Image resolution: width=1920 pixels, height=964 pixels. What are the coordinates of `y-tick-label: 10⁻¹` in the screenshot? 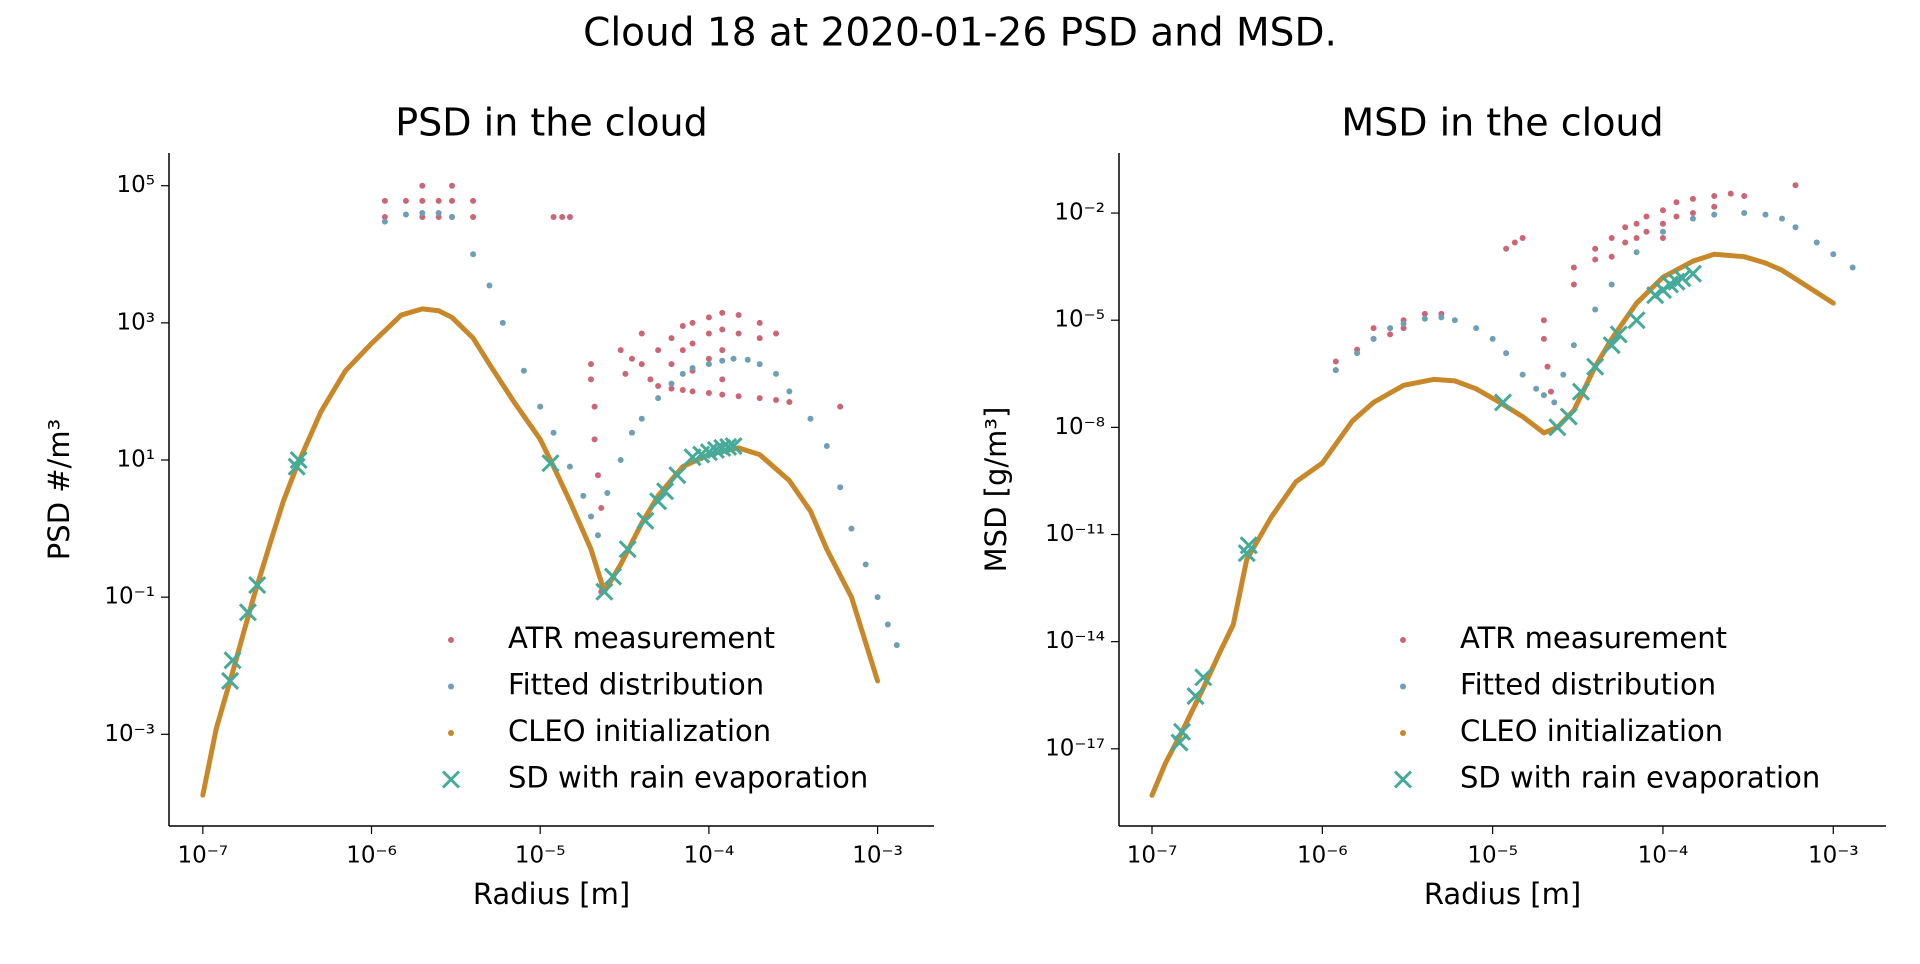 It's located at (129, 597).